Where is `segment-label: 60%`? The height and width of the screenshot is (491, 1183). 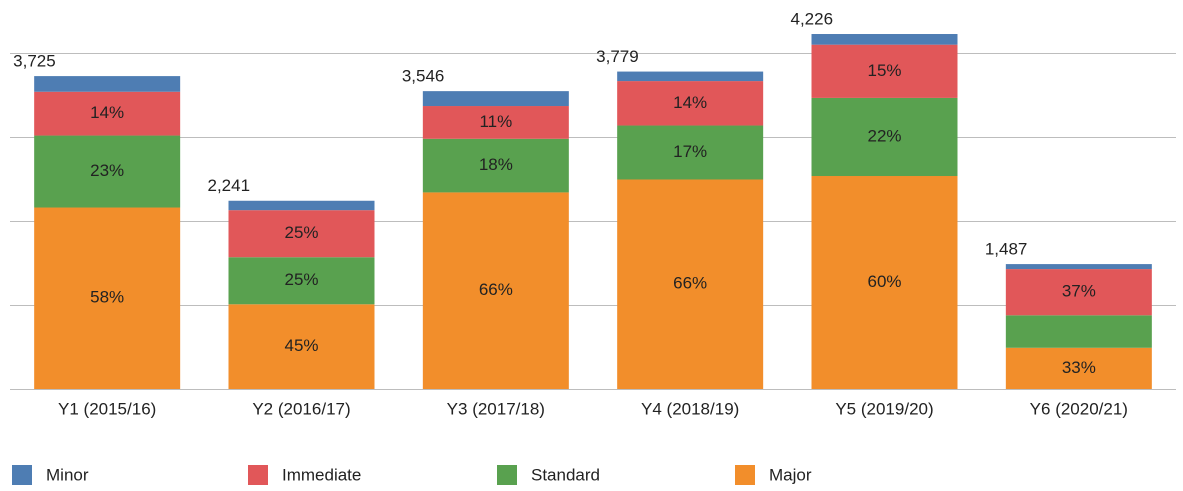
segment-label: 60% is located at coordinates (884, 281).